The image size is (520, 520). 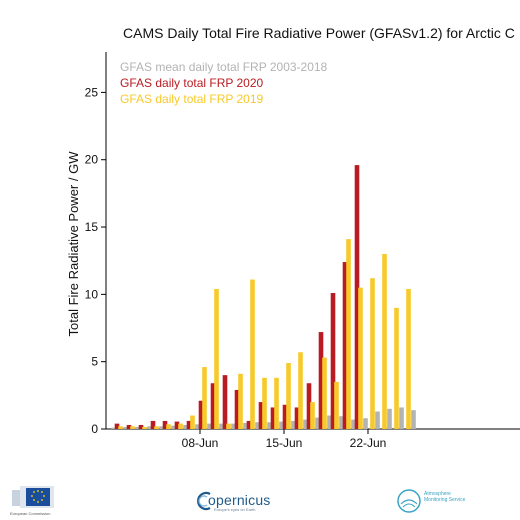 What do you see at coordinates (92, 92) in the screenshot?
I see `y-tick-label: 25` at bounding box center [92, 92].